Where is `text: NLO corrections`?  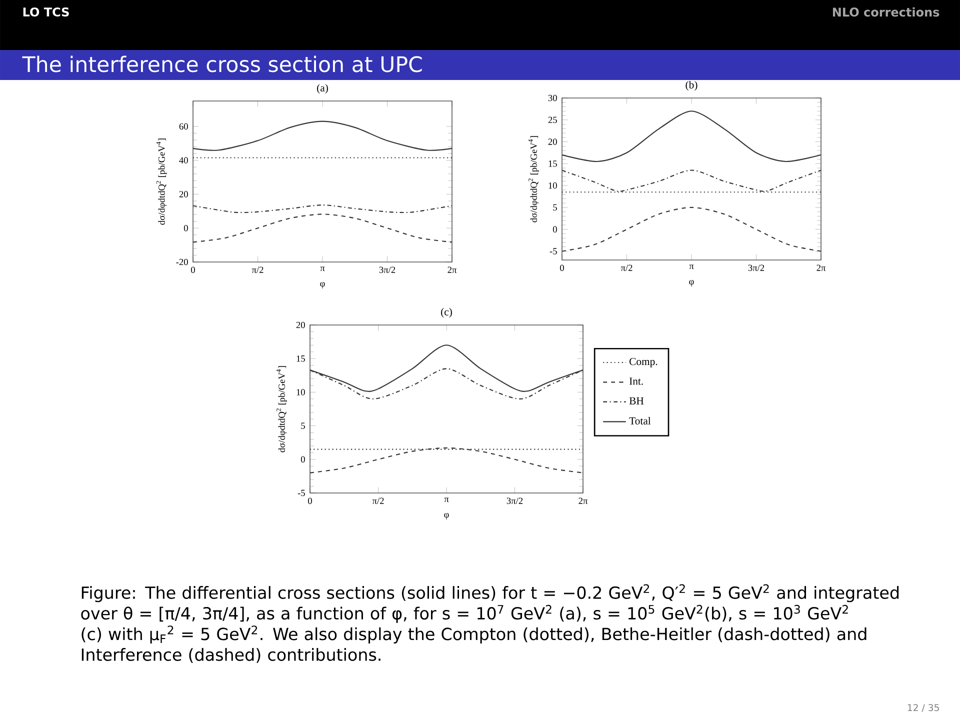 text: NLO corrections is located at coordinates (886, 12).